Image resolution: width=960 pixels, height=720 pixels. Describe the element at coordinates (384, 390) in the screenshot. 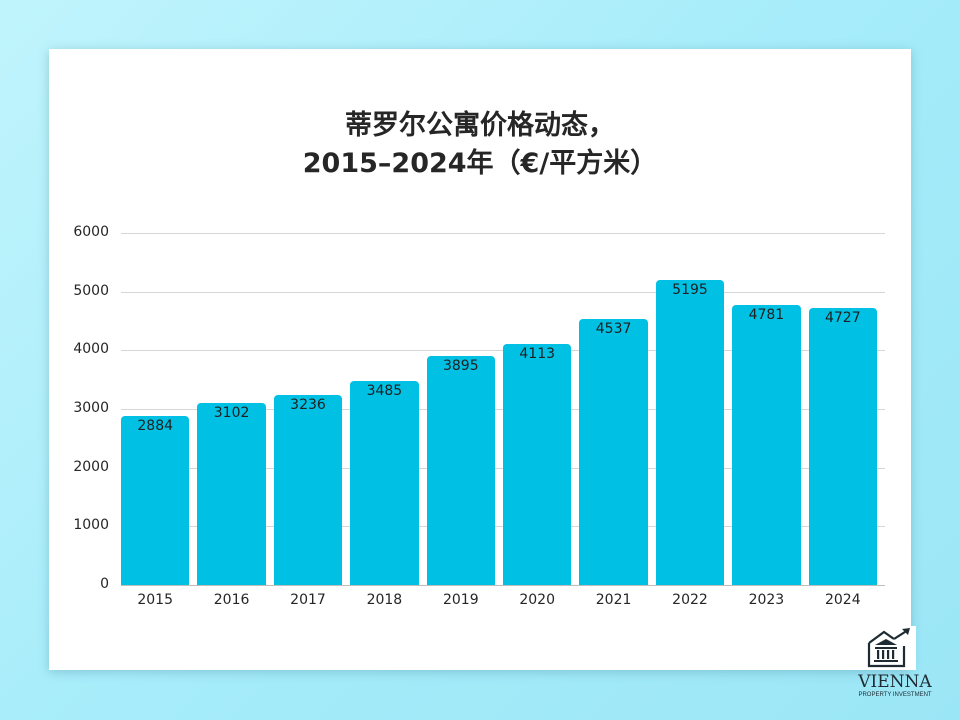

I see `bar-value-label: 3485` at that location.